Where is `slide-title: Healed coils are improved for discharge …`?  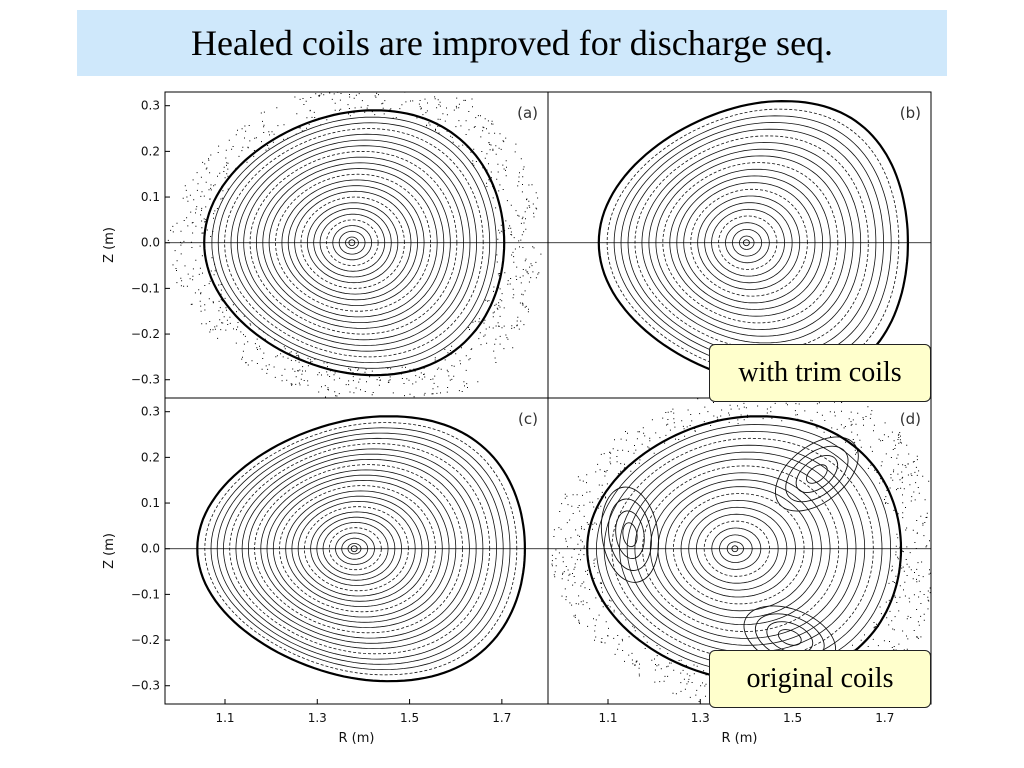 slide-title: Healed coils are improved for discharge … is located at coordinates (512, 43).